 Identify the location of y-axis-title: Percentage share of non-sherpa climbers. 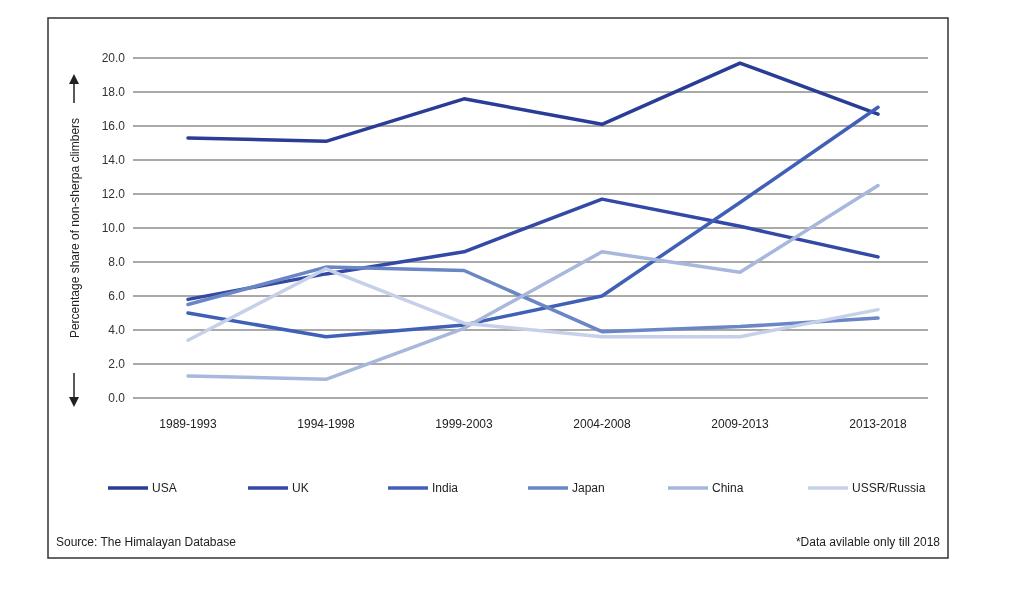
(74, 228).